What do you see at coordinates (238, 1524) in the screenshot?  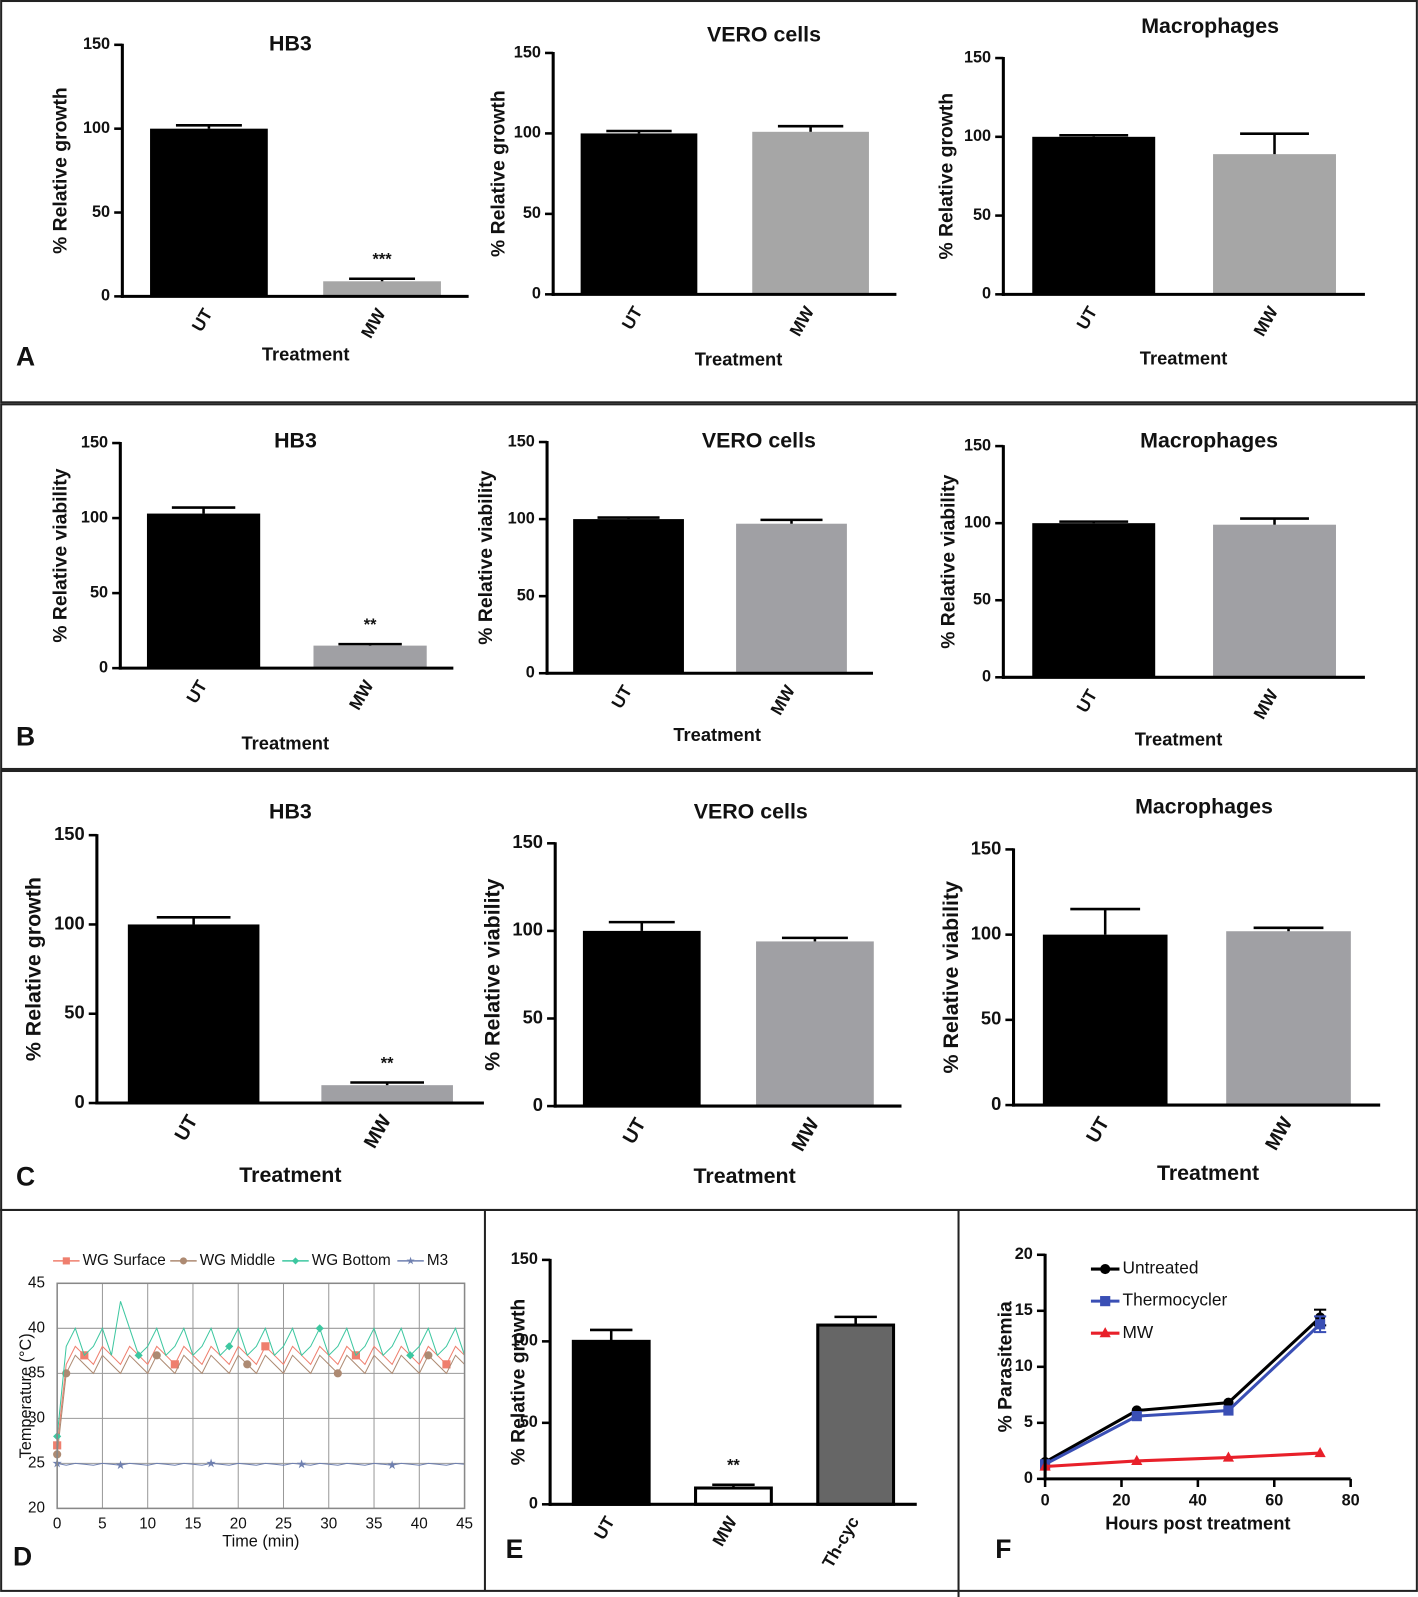 I see `x-tick-label: 20` at bounding box center [238, 1524].